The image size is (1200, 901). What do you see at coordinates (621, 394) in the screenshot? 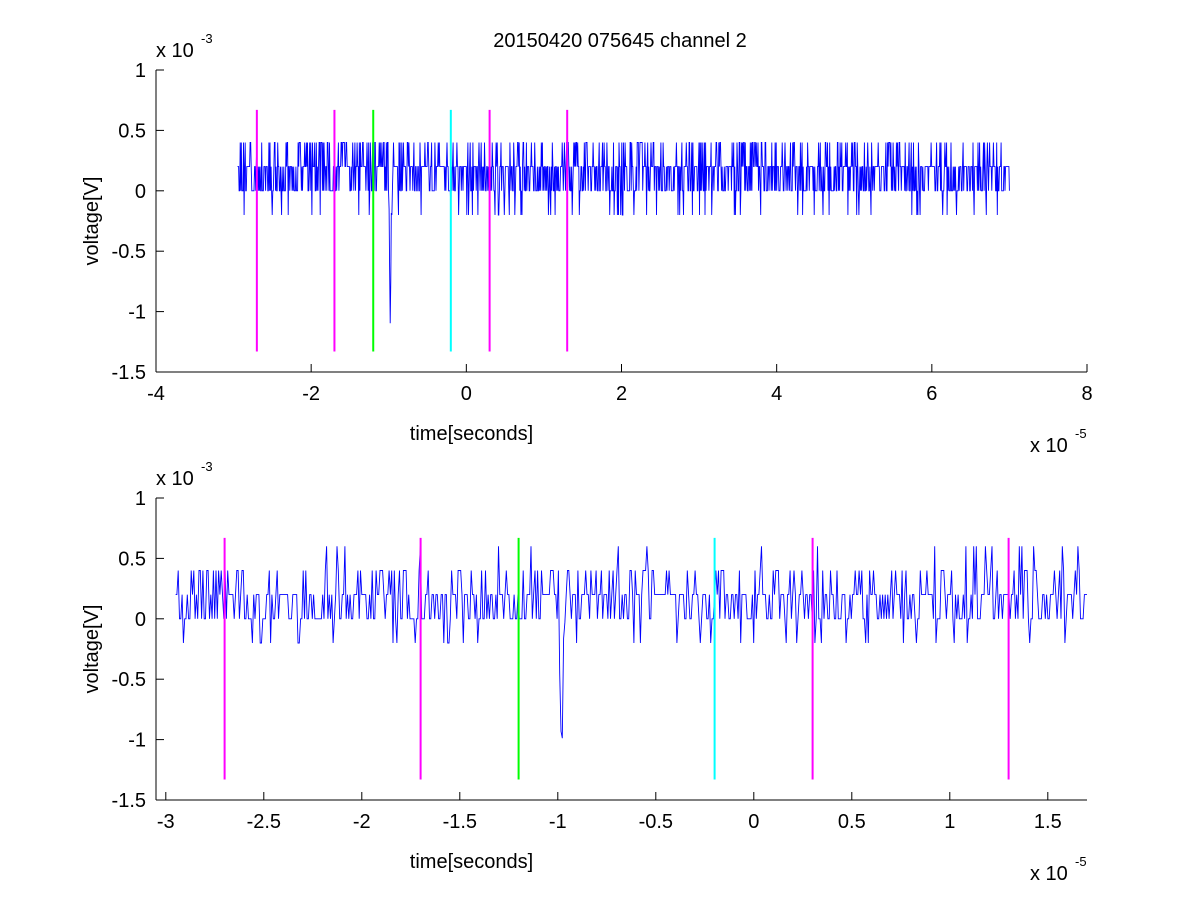
I see `x-tick-label: 2` at bounding box center [621, 394].